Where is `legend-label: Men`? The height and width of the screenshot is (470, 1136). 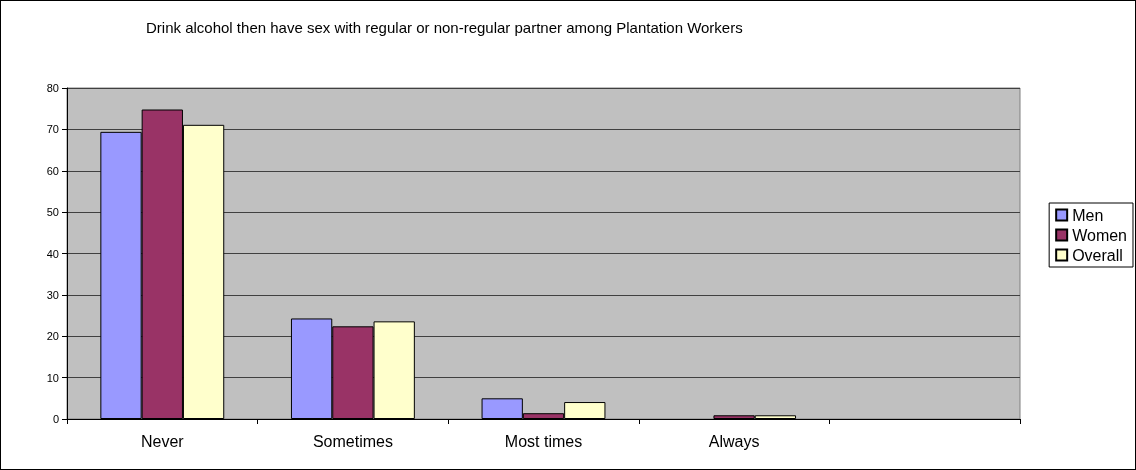 legend-label: Men is located at coordinates (1088, 215).